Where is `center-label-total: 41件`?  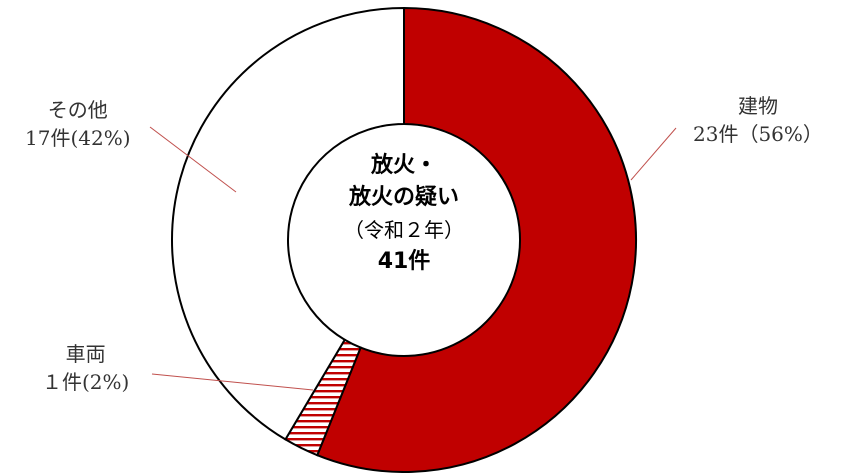
center-label-total: 41件 is located at coordinates (404, 261).